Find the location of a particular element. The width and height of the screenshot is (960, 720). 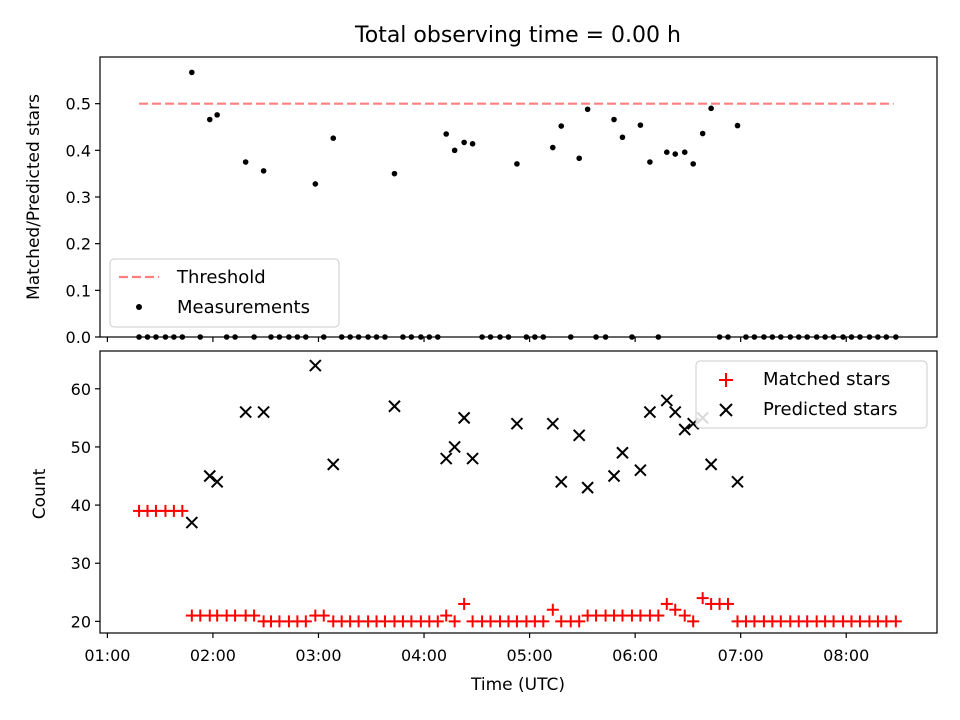

bottom-x-tick-label: 01:00 is located at coordinates (107, 655).